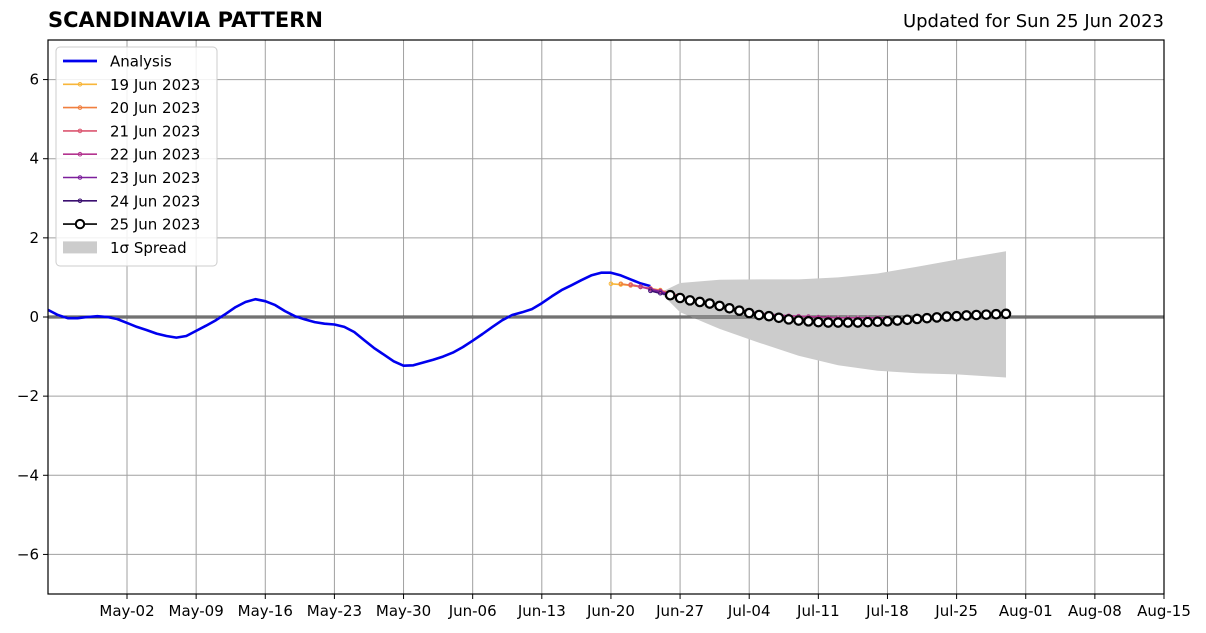 This screenshot has height=633, width=1206. Describe the element at coordinates (34, 238) in the screenshot. I see `y-tick-label: 2` at that location.